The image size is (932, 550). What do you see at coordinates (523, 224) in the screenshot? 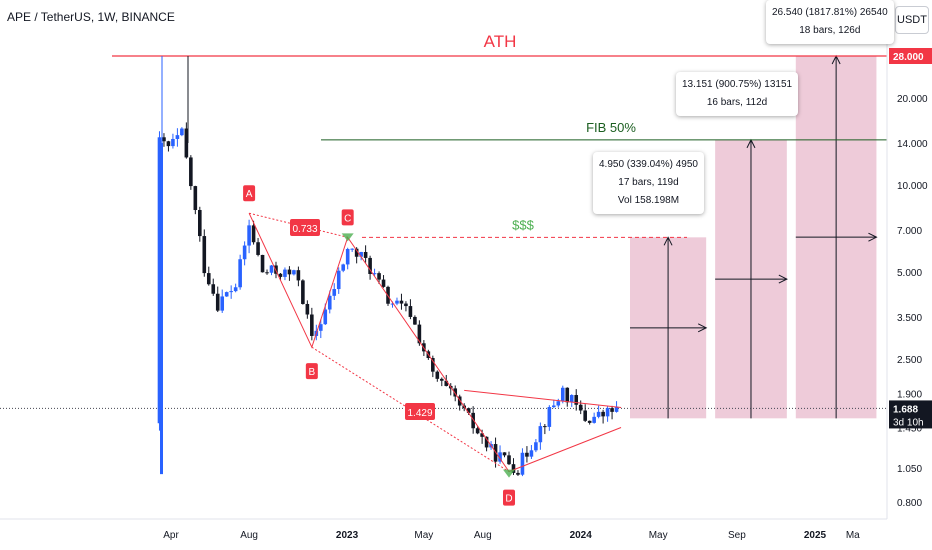
I see `target-label: $$$` at bounding box center [523, 224].